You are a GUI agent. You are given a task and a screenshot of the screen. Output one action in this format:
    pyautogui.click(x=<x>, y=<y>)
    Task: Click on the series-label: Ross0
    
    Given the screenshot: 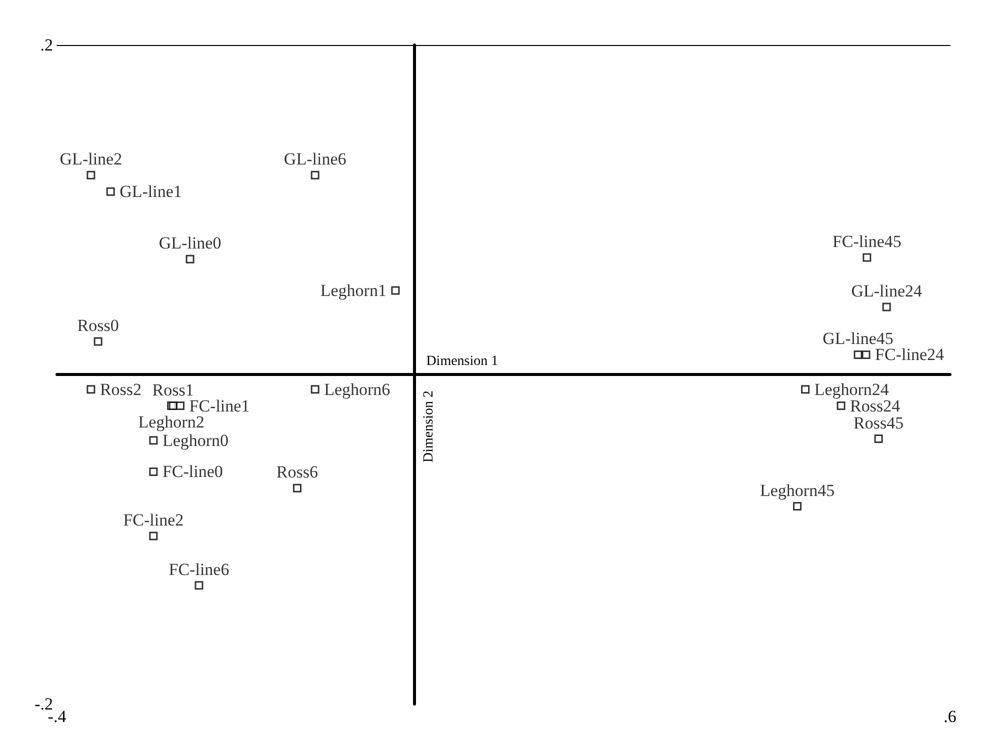 What is the action you would take?
    pyautogui.click(x=98, y=326)
    